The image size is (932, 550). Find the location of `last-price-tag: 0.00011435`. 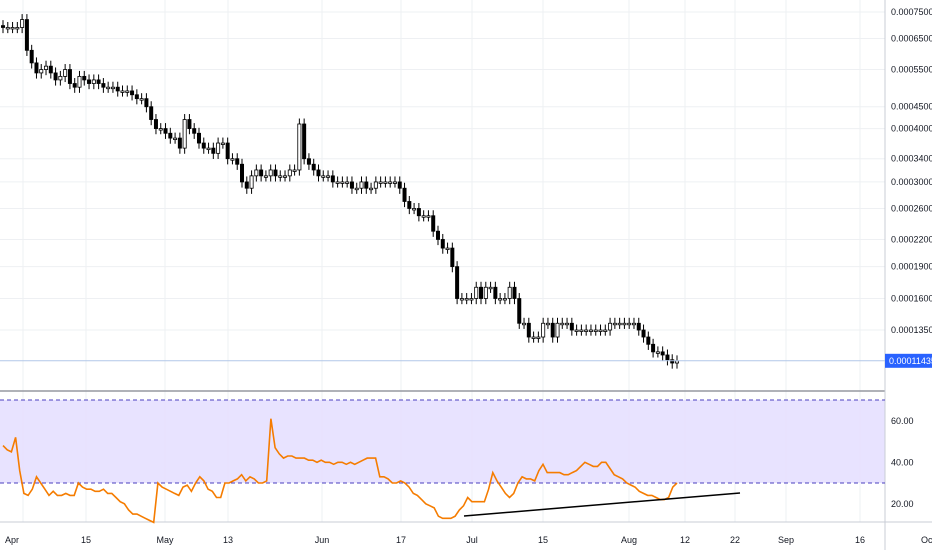

last-price-tag: 0.00011435 is located at coordinates (908, 360).